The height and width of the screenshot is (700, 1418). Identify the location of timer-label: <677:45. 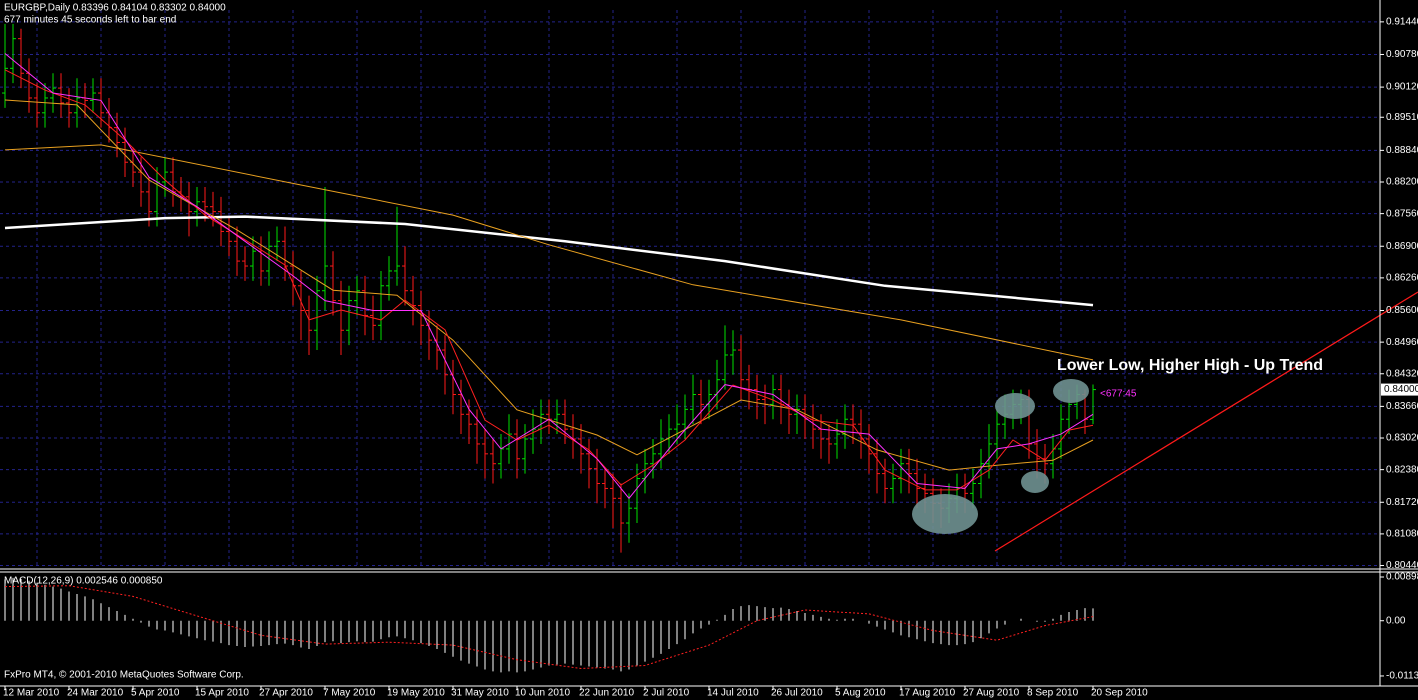
(1118, 394).